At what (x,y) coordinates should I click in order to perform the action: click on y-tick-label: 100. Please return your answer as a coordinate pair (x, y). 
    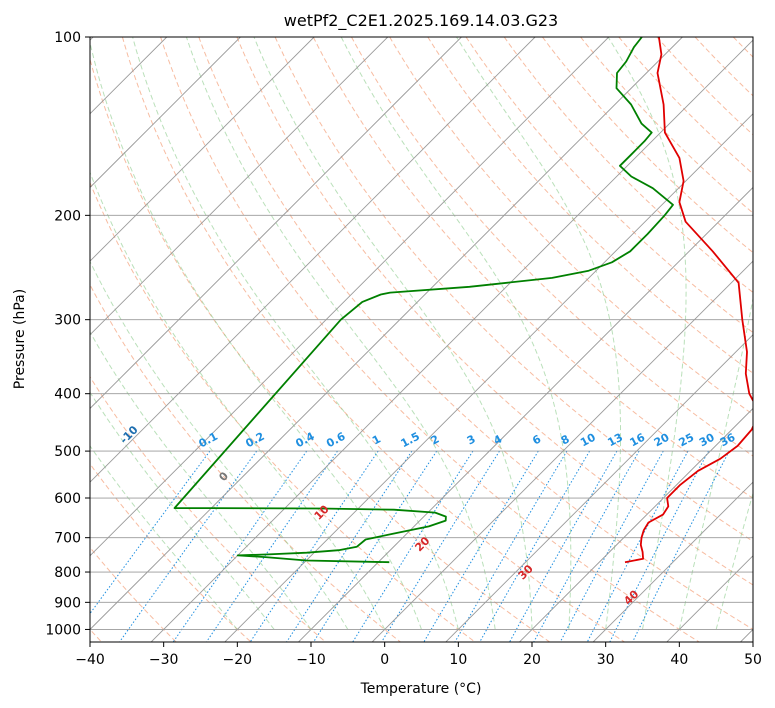
    Looking at the image, I should click on (67, 38).